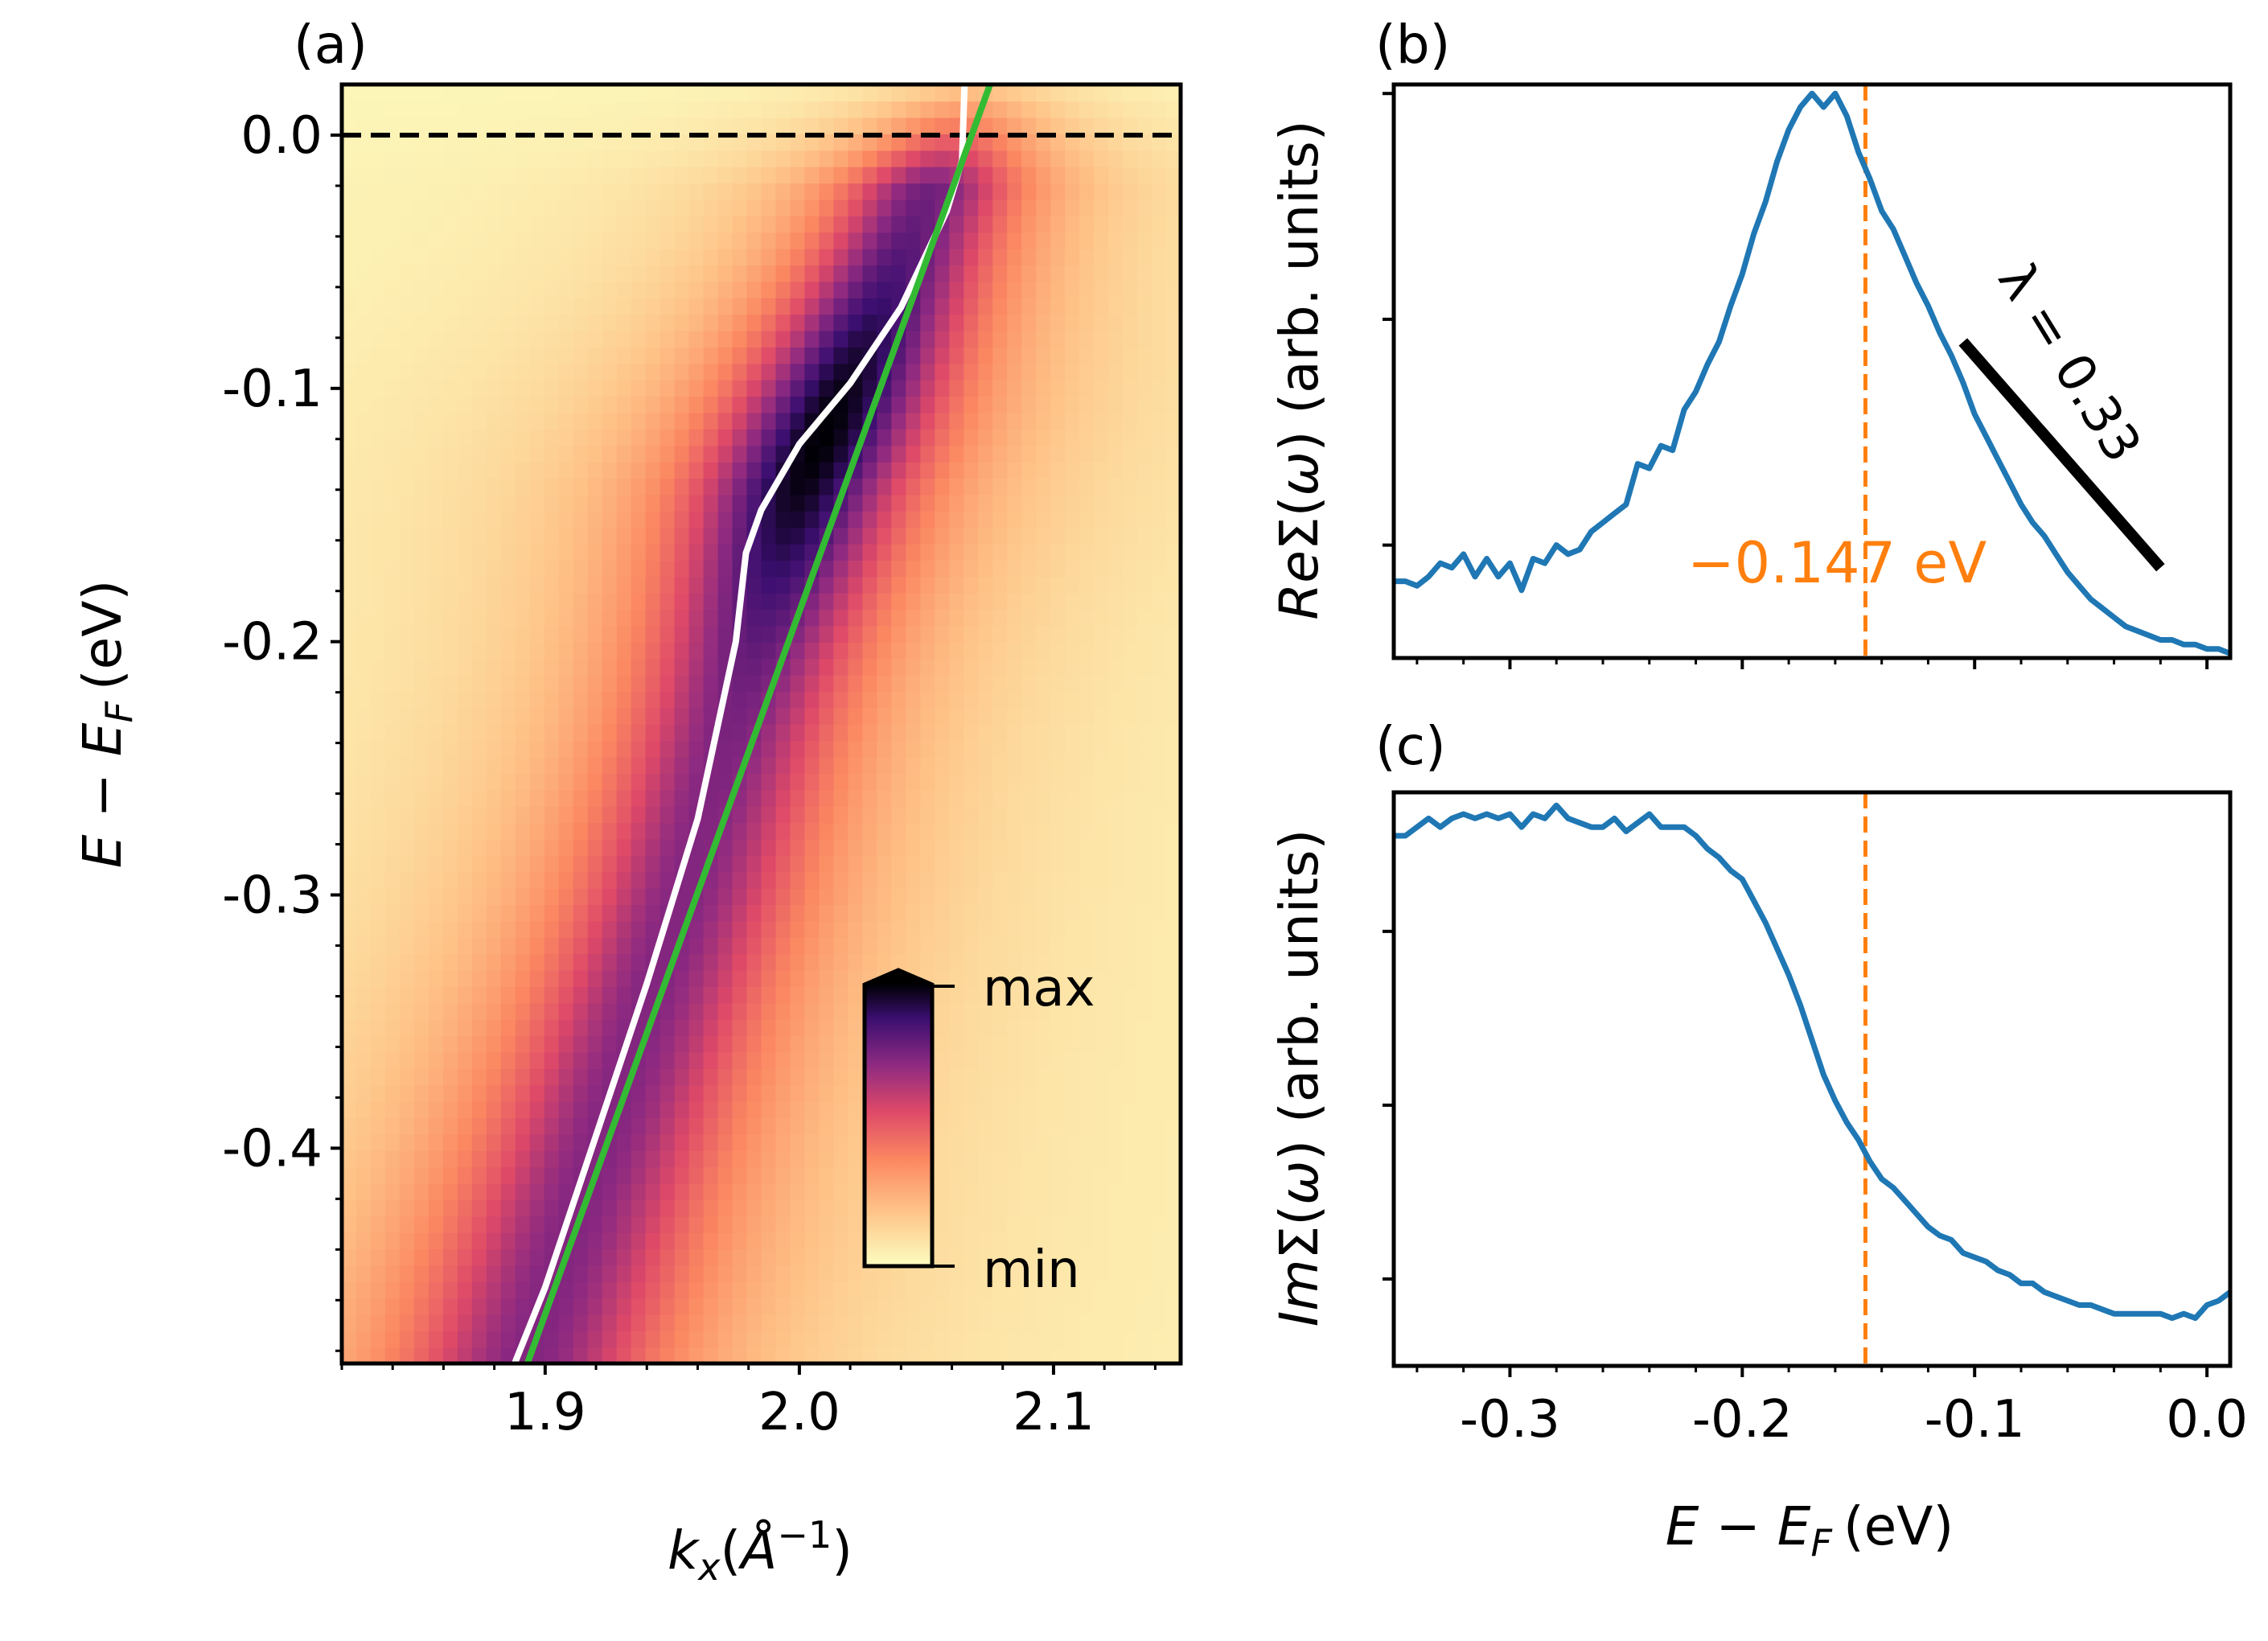 The height and width of the screenshot is (1641, 2268). What do you see at coordinates (2207, 1420) in the screenshot?
I see `c-xtick-label: 0.0` at bounding box center [2207, 1420].